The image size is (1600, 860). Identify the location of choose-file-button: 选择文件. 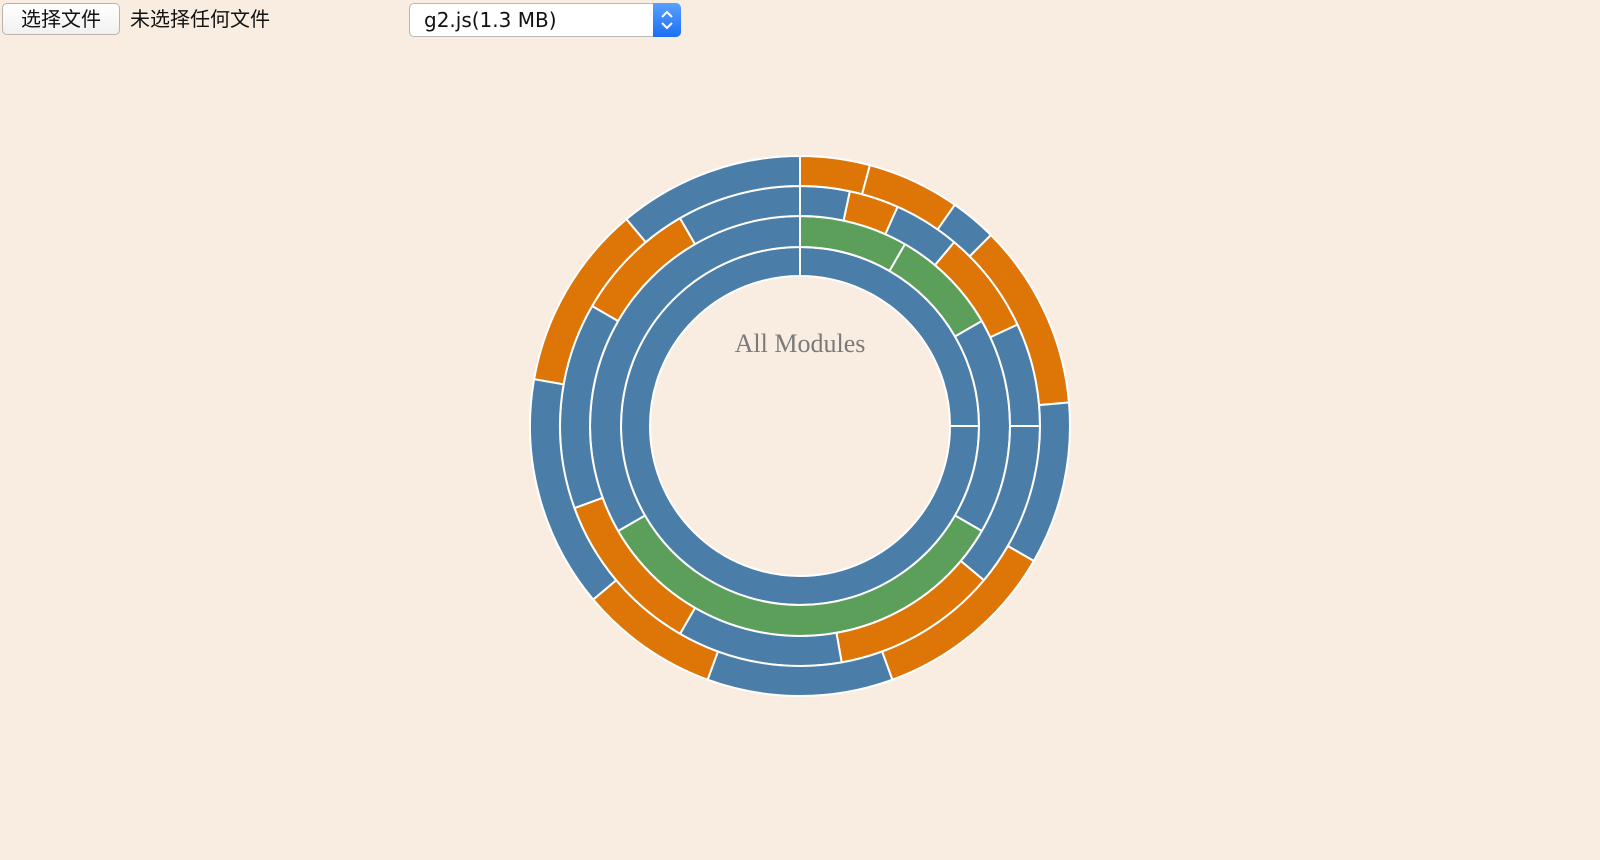
(61, 19).